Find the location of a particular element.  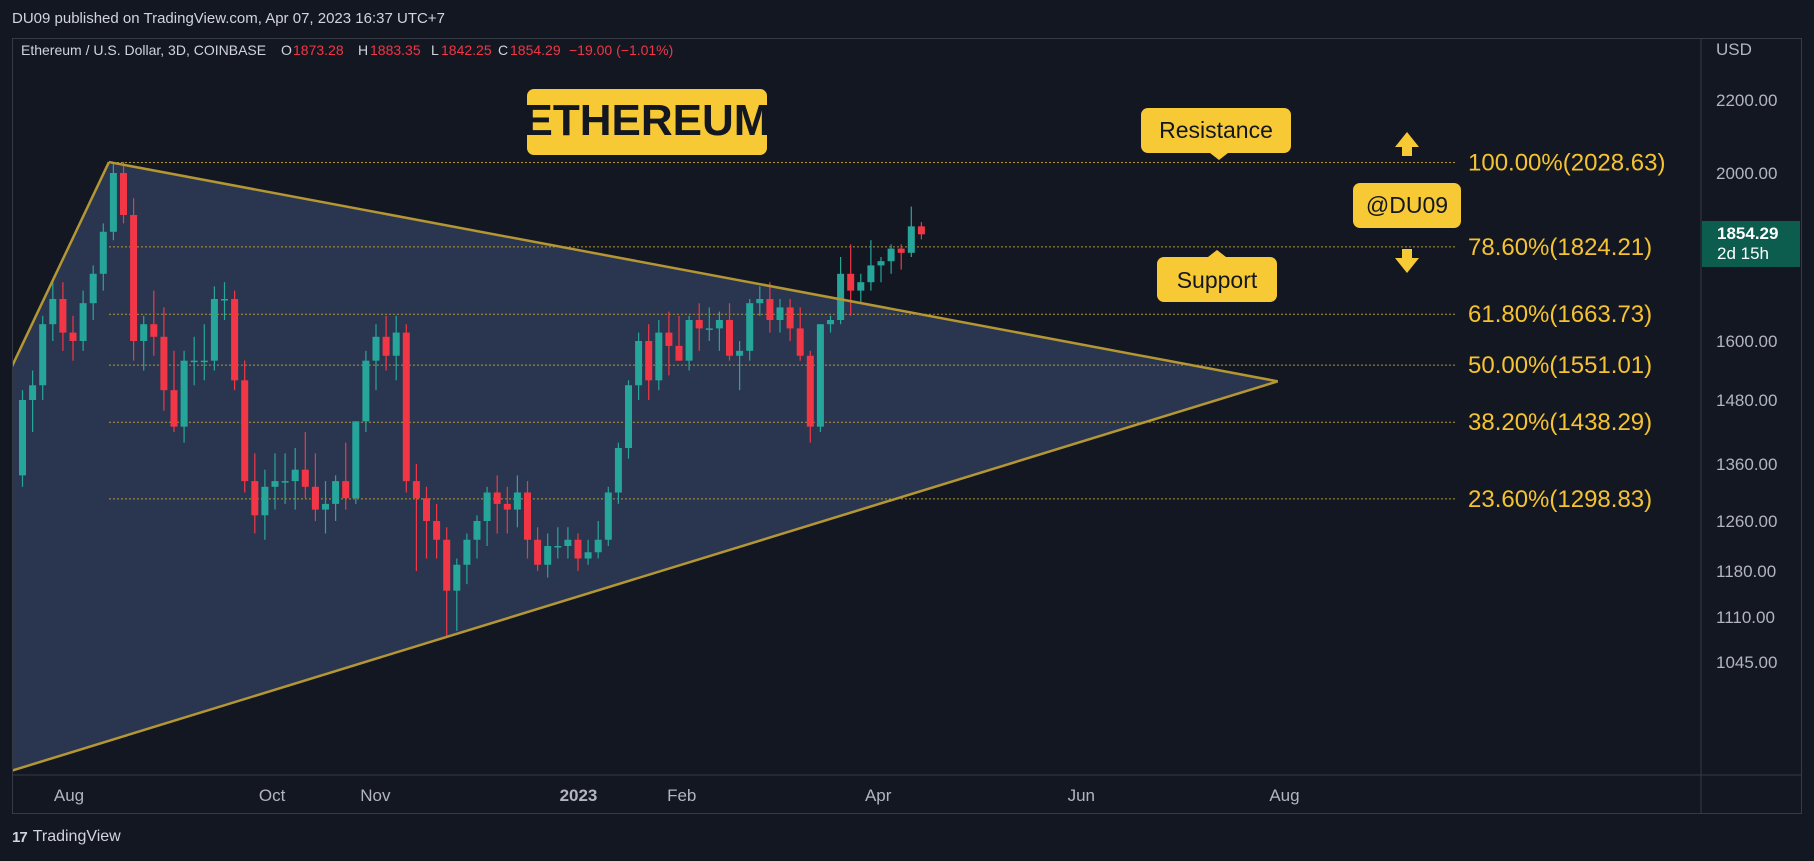

author-watermark: @DU09 is located at coordinates (1407, 205).